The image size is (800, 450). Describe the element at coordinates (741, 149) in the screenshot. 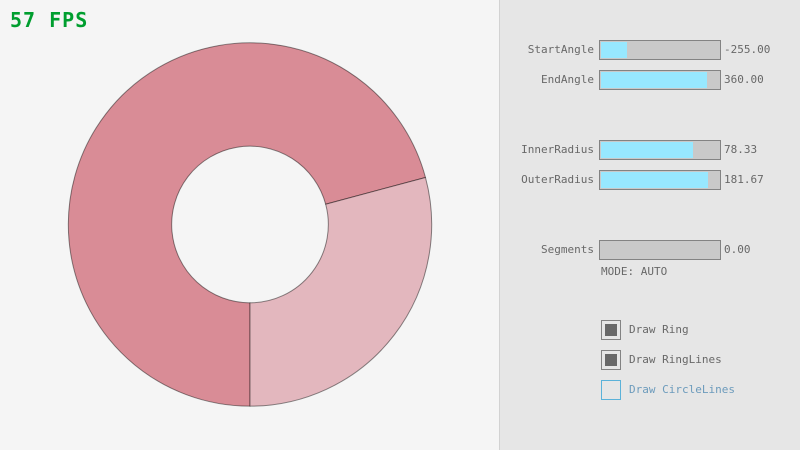

I see `slider-value-innerradius: 78.33` at that location.